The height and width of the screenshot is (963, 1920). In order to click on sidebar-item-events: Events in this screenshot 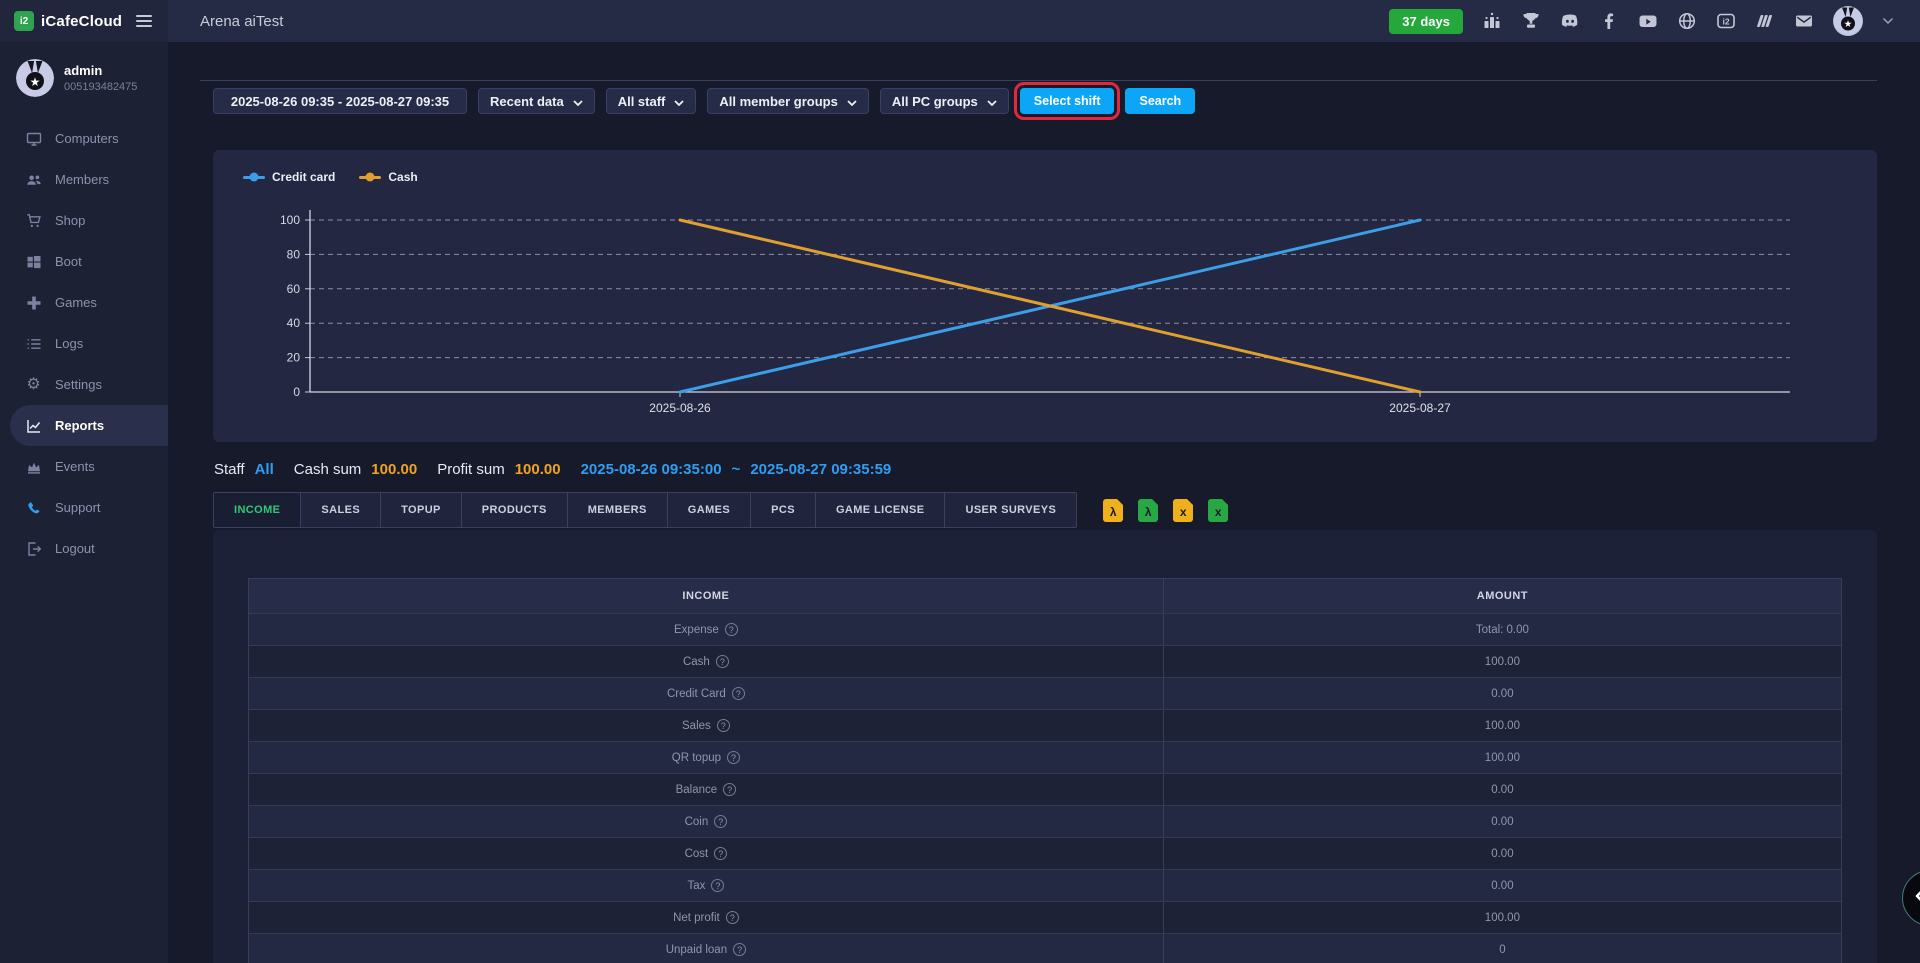, I will do `click(84, 466)`.